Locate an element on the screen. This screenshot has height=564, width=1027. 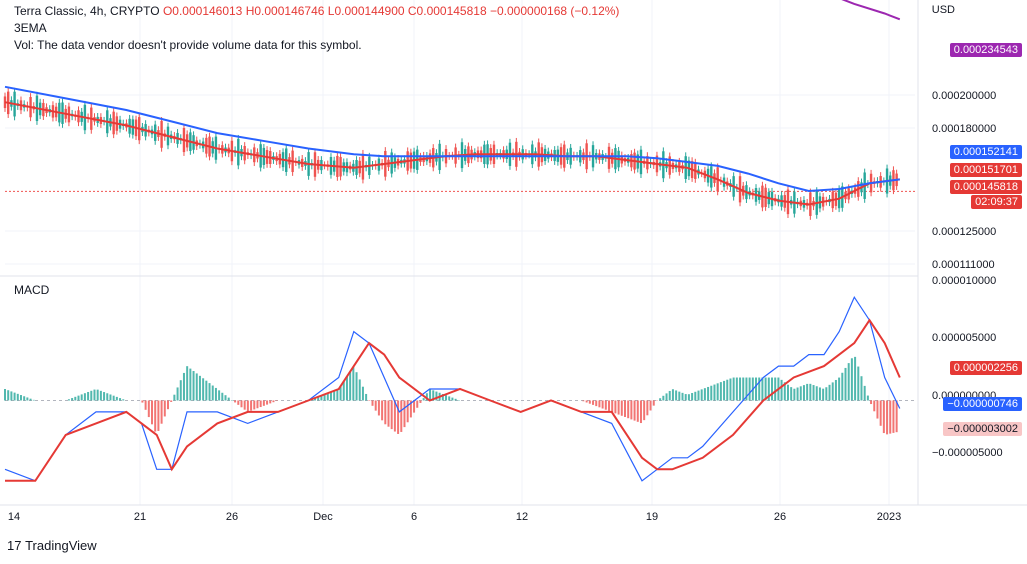
signal-badge: 0.000002256 is located at coordinates (986, 368).